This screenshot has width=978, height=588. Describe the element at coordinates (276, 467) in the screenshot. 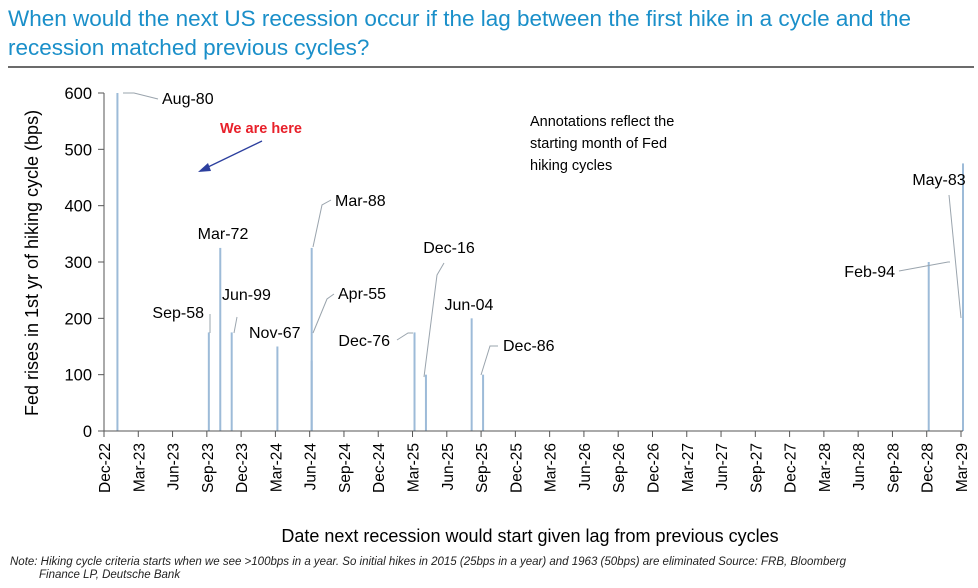

I see `x-tick-label: Mar-24` at that location.